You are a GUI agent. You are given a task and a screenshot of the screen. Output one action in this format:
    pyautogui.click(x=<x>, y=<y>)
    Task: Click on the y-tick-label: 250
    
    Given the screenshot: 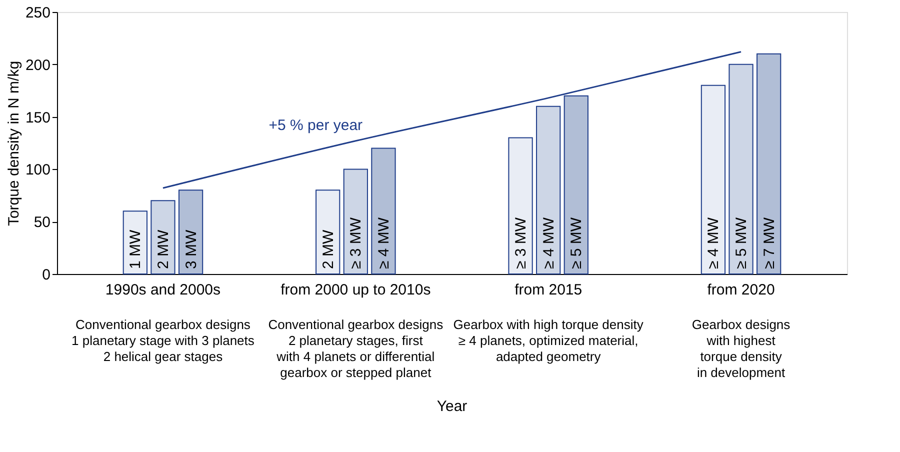 What is the action you would take?
    pyautogui.click(x=37, y=13)
    